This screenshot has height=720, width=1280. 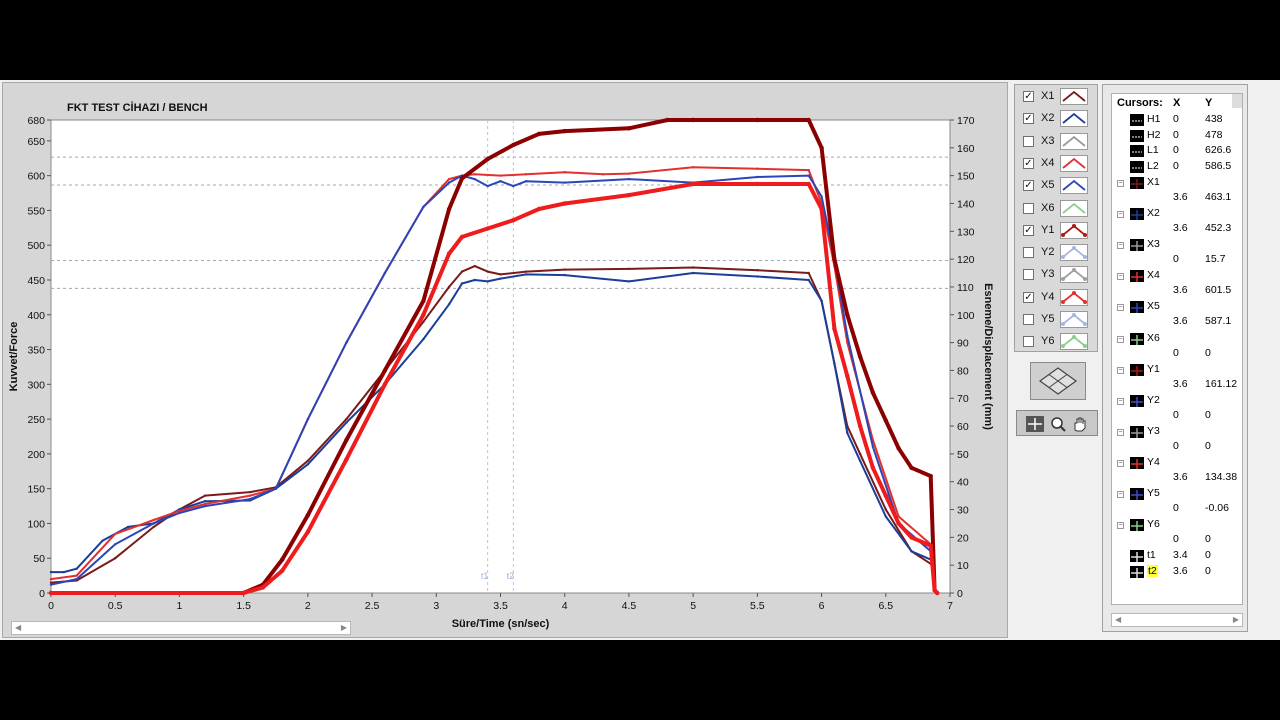 What do you see at coordinates (1137, 245) in the screenshot?
I see `channel-x3-cursor-icon` at bounding box center [1137, 245].